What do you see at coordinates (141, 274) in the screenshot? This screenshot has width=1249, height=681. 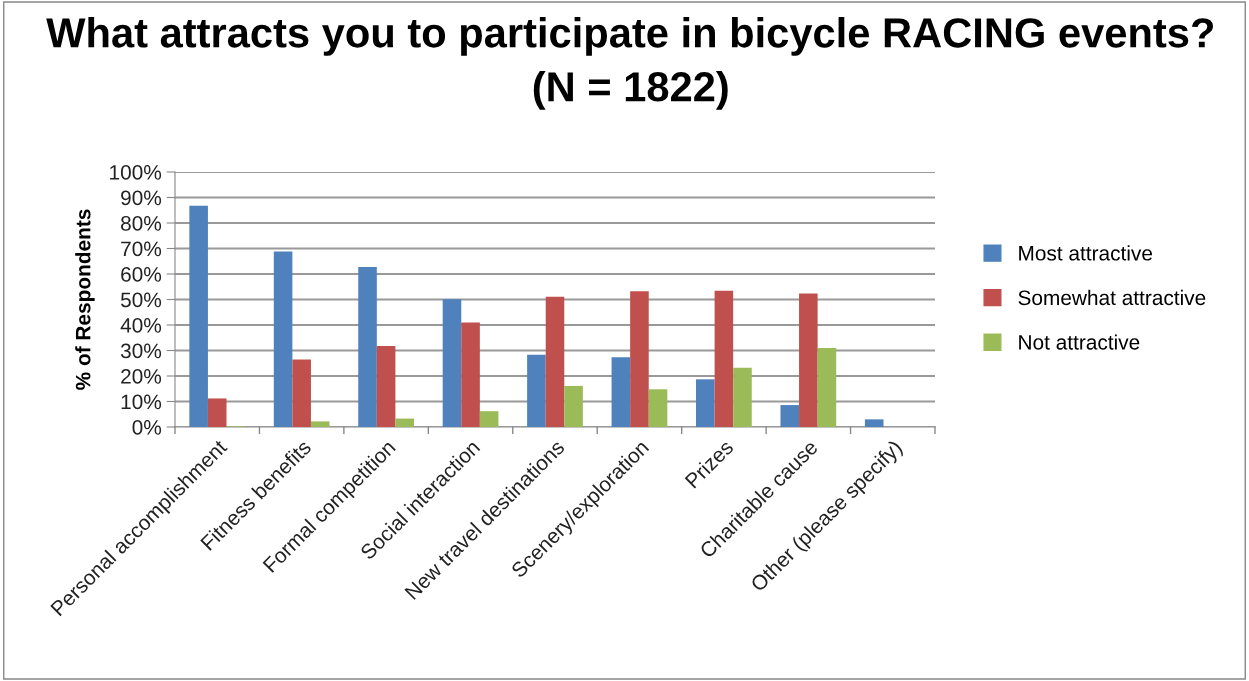 I see `y-tick-label: 60%` at bounding box center [141, 274].